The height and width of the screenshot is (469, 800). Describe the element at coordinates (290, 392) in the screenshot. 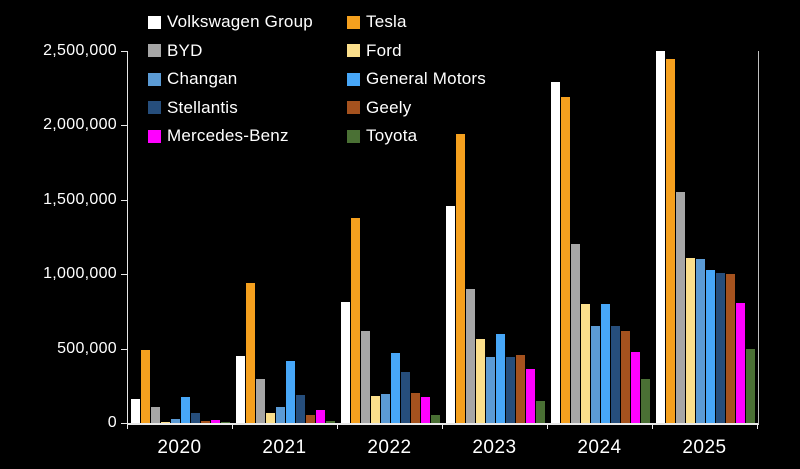

I see `bar-general-motors-2021` at that location.